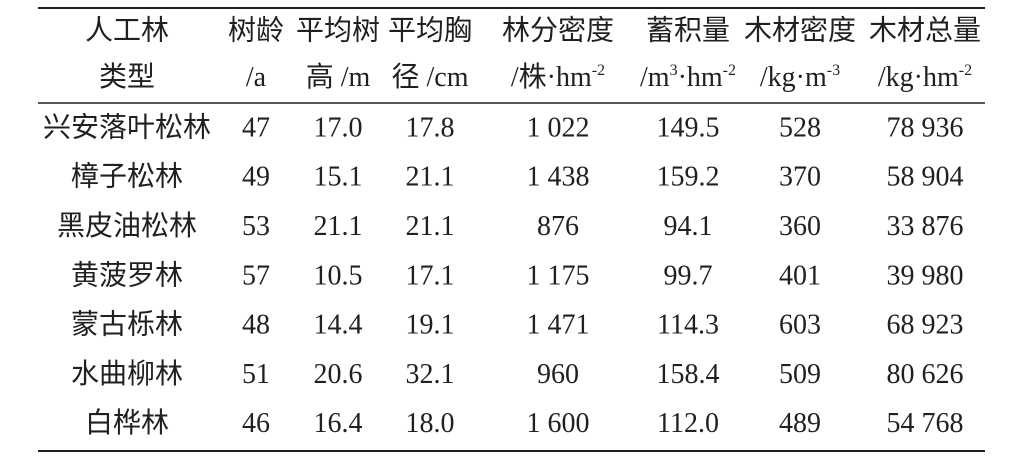  What do you see at coordinates (688, 423) in the screenshot?
I see `table-cell: 112.0` at bounding box center [688, 423].